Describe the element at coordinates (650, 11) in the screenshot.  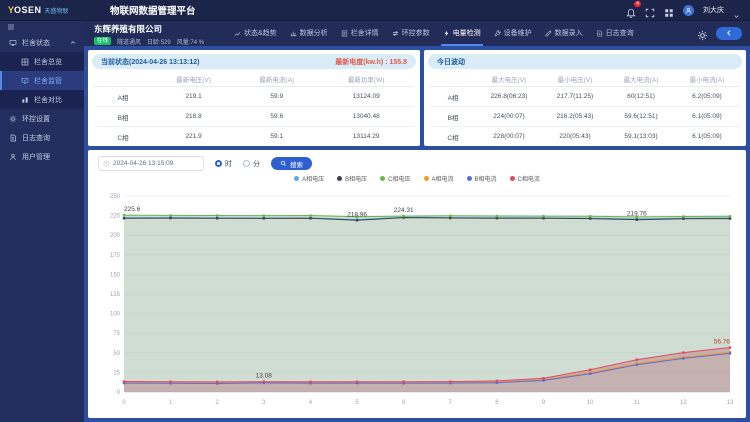
I see `fullscreen-icon` at that location.